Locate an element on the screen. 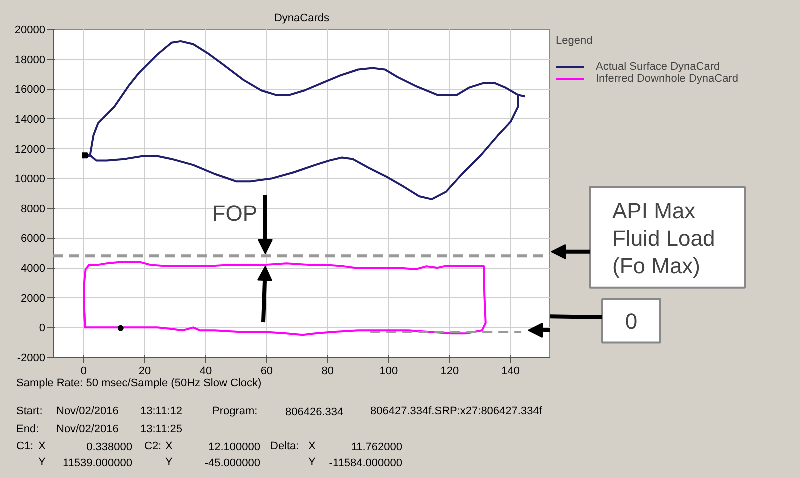 The image size is (800, 478). y-tick-label: 12000 is located at coordinates (30, 150).